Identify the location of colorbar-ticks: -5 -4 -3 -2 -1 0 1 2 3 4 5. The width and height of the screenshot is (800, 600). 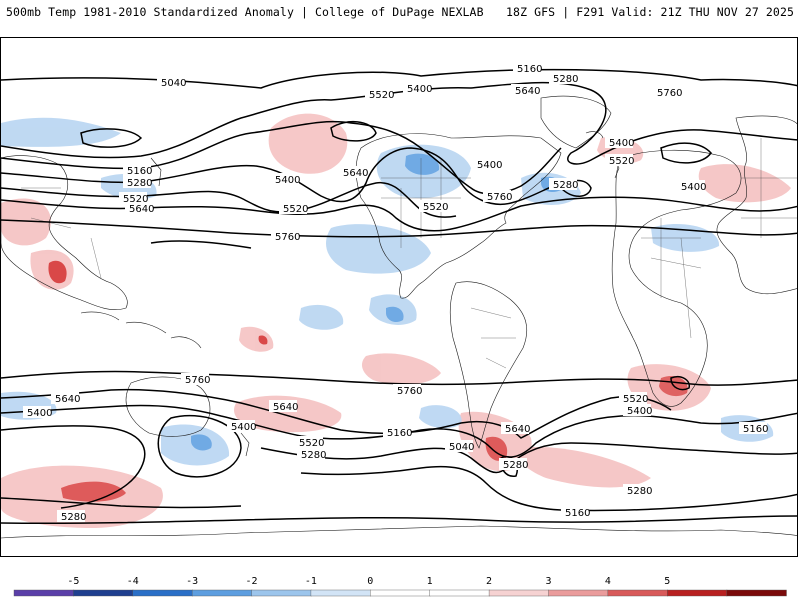
(368, 581).